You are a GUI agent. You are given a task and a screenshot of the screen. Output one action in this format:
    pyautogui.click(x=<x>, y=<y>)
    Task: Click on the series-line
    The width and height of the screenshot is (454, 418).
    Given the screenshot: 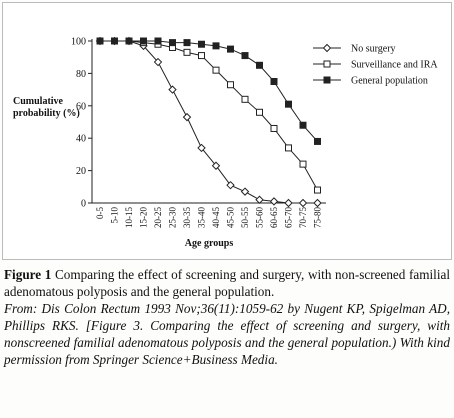 What is the action you would take?
    pyautogui.click(x=209, y=91)
    